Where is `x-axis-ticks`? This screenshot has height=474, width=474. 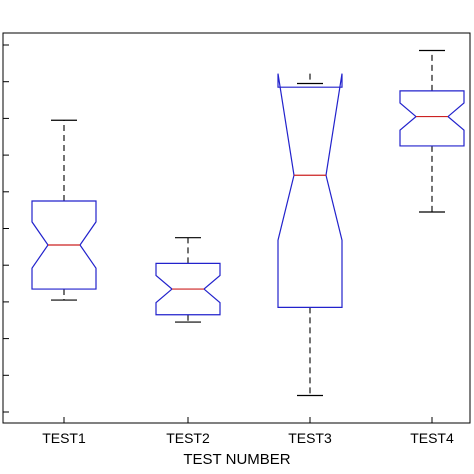 x-axis-ticks is located at coordinates (248, 420).